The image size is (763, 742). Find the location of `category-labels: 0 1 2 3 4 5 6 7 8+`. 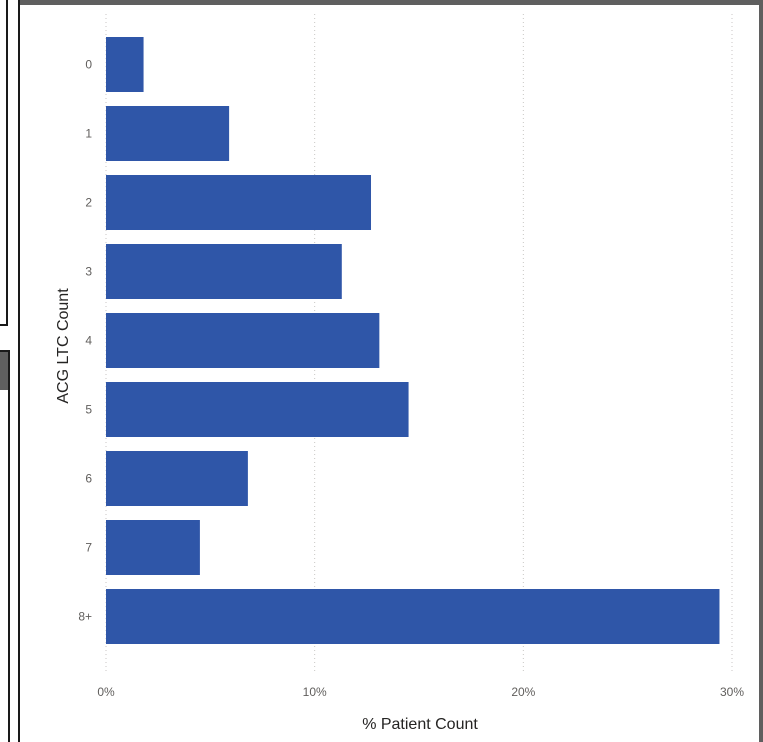

category-labels: 0 1 2 3 4 5 6 7 8+ is located at coordinates (85, 341).